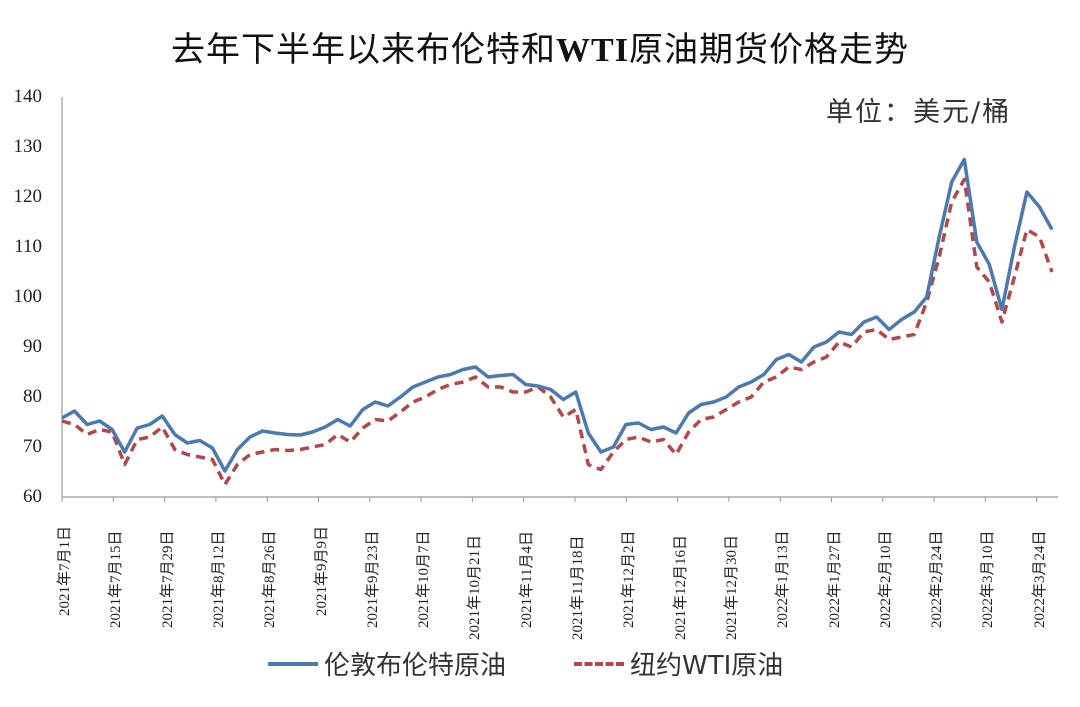  I want to click on y-tick-label: 140, so click(28, 96).